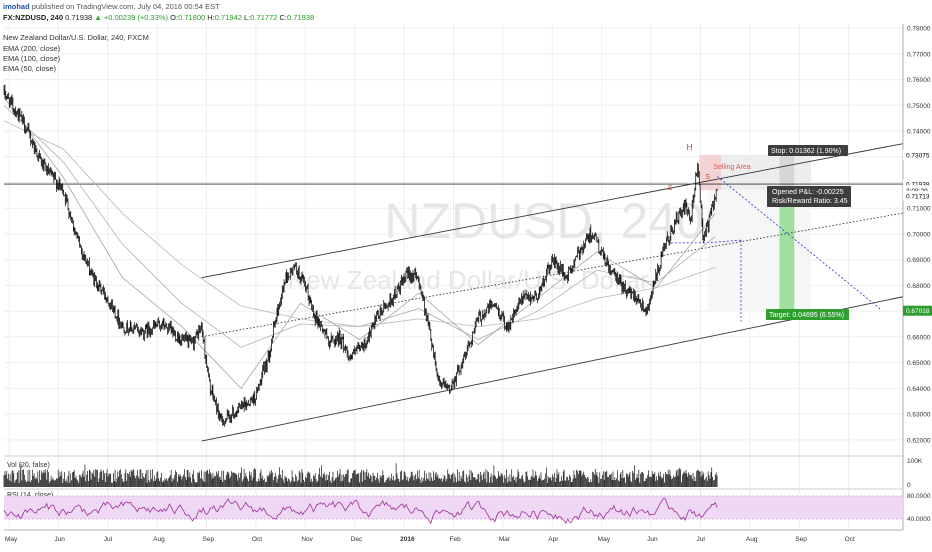 The image size is (932, 552). Describe the element at coordinates (505, 539) in the screenshot. I see `time-tick-label: Mar` at that location.